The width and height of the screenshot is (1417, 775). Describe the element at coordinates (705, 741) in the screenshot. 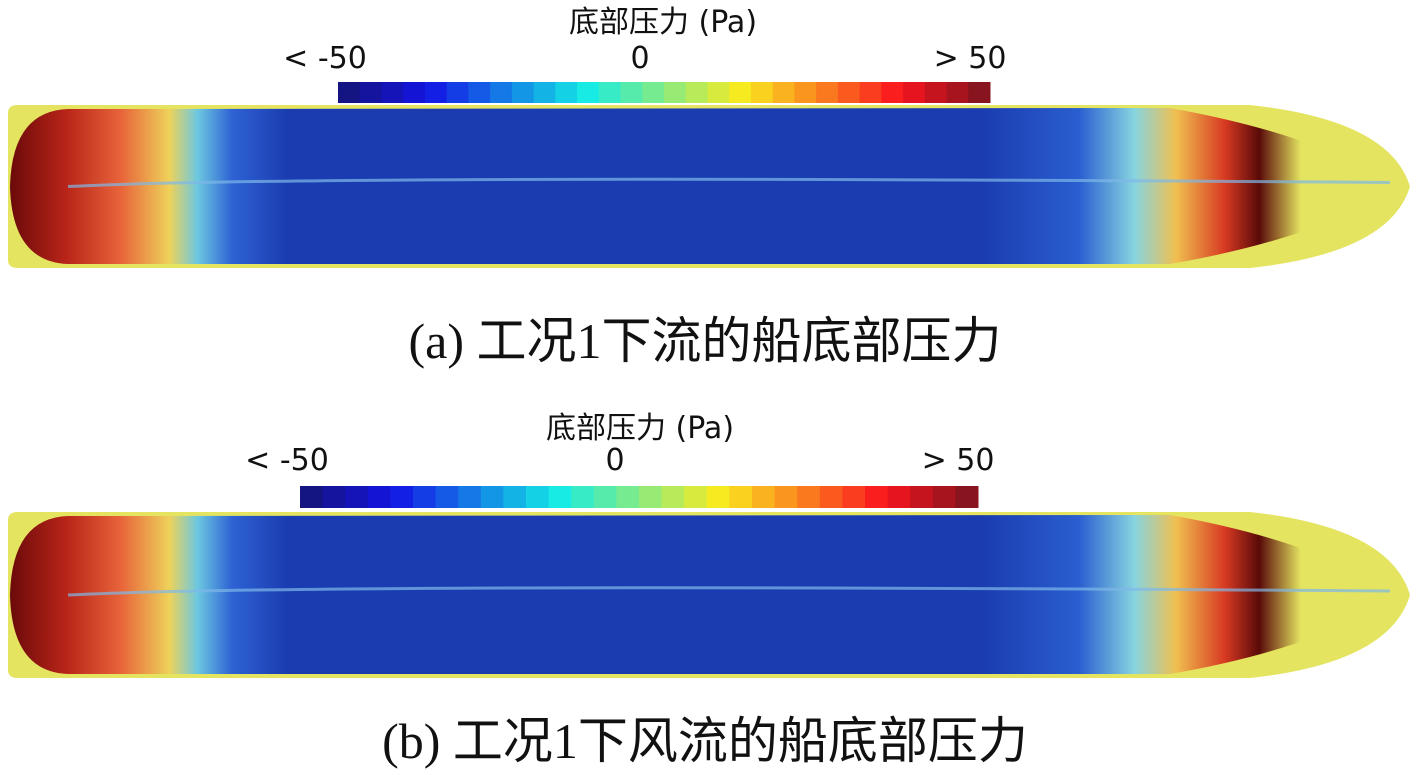

I see `caption: (b) 工况1下风流的船底部压力` at that location.